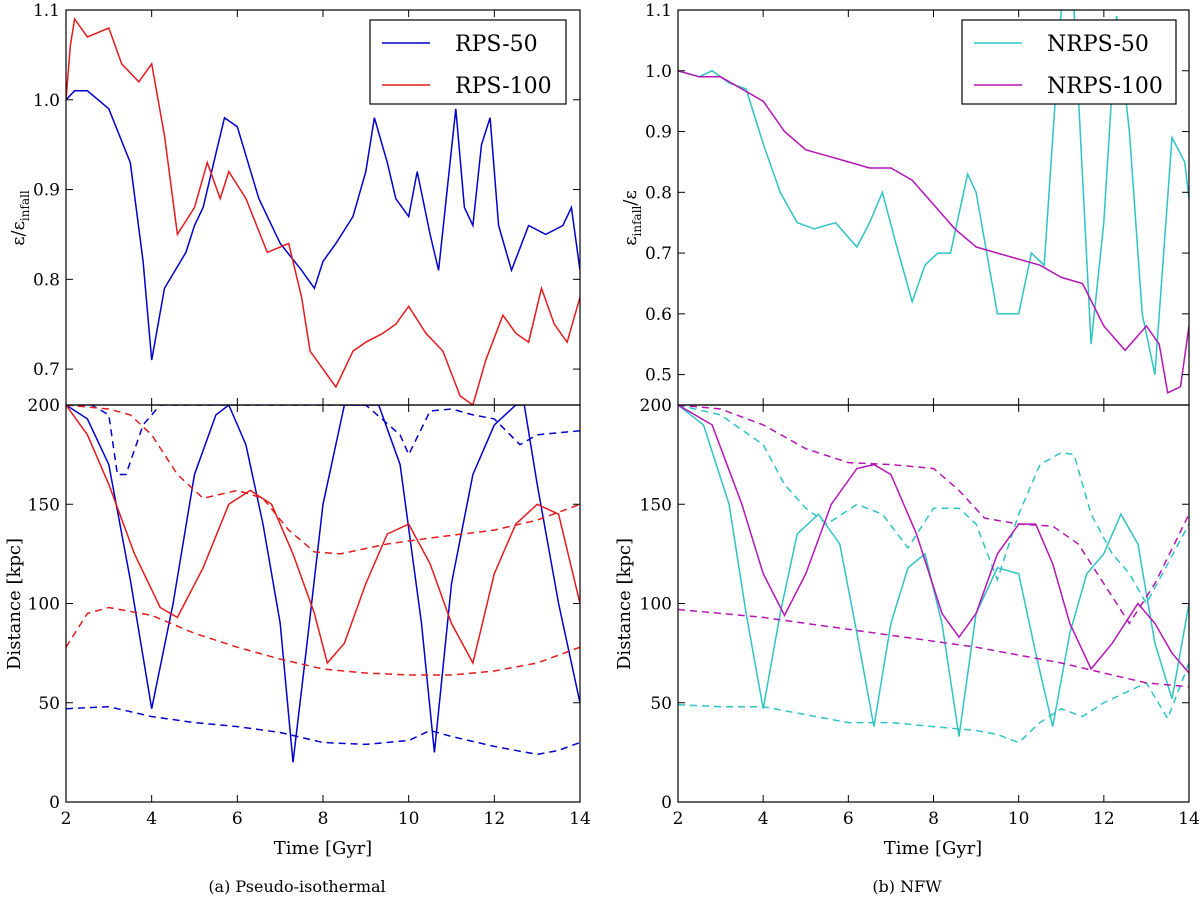 The image size is (1200, 898). Describe the element at coordinates (1098, 44) in the screenshot. I see `legend-label-b-0: NRPS-50` at that location.